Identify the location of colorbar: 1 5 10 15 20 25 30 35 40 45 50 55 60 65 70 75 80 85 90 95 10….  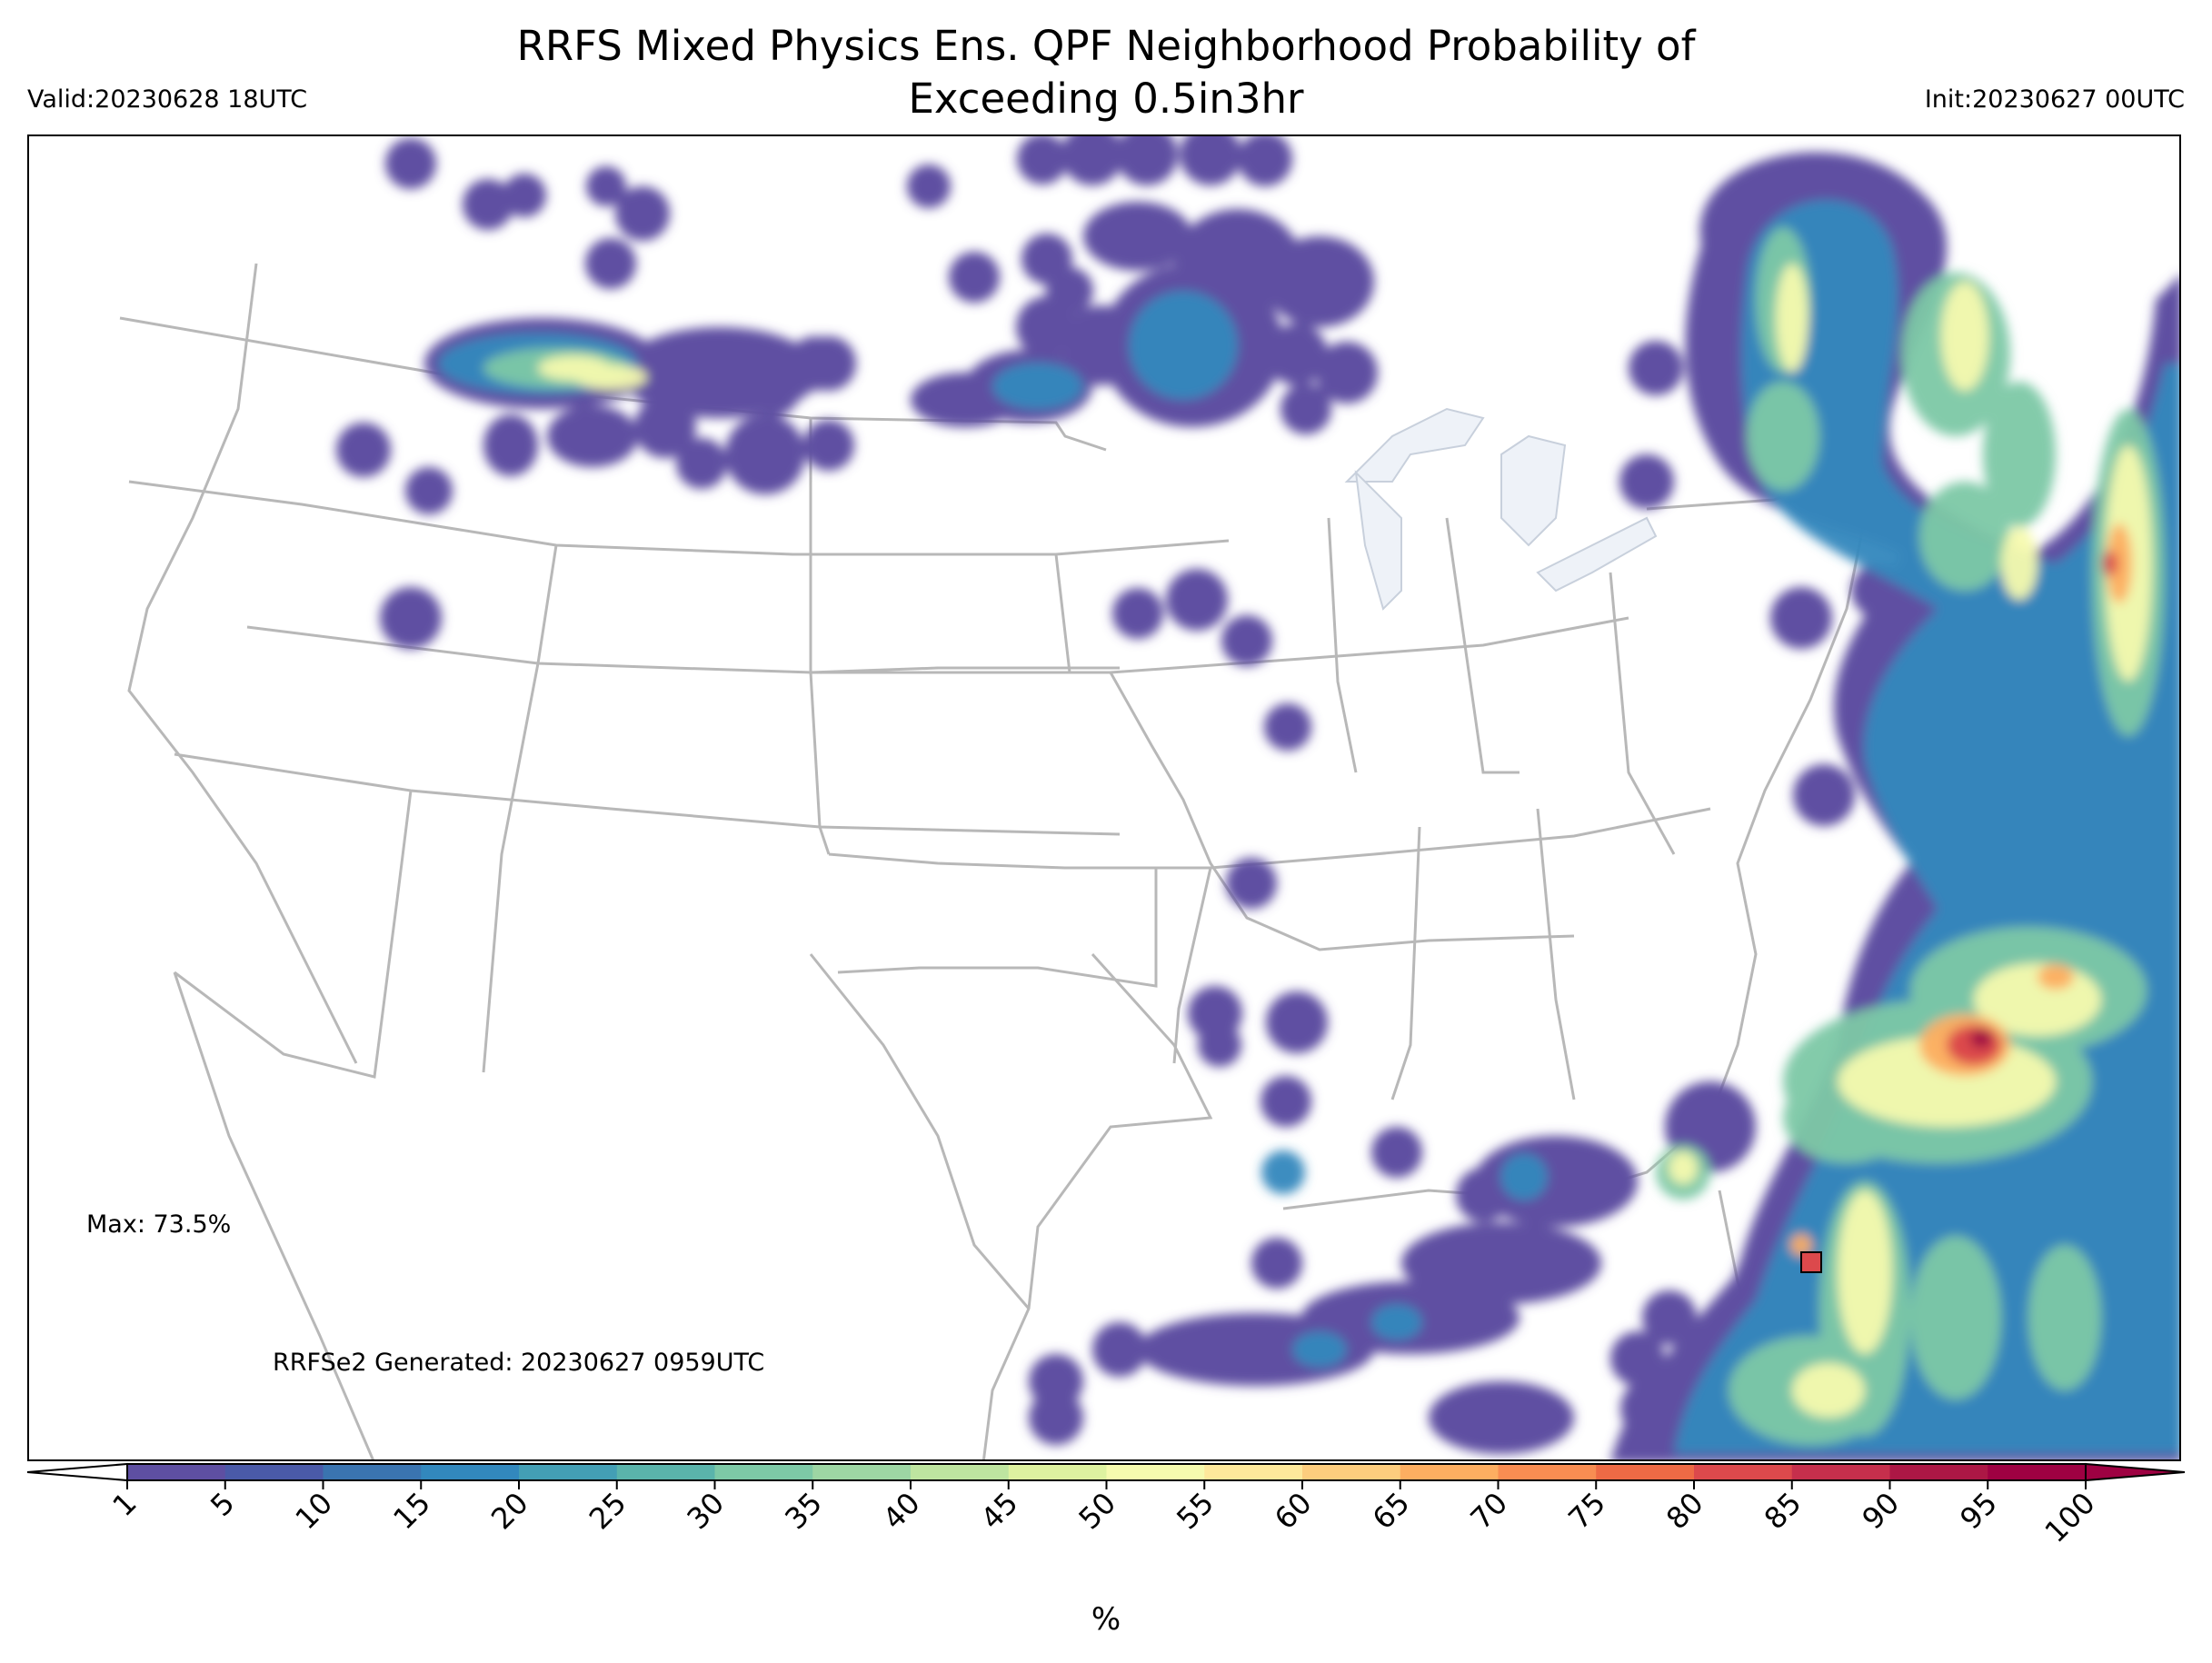
(1106, 1505).